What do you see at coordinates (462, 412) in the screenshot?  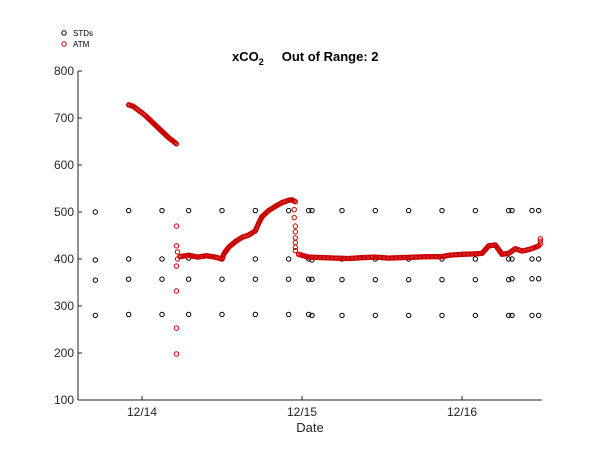 I see `x-tick-label: 12/16` at bounding box center [462, 412].